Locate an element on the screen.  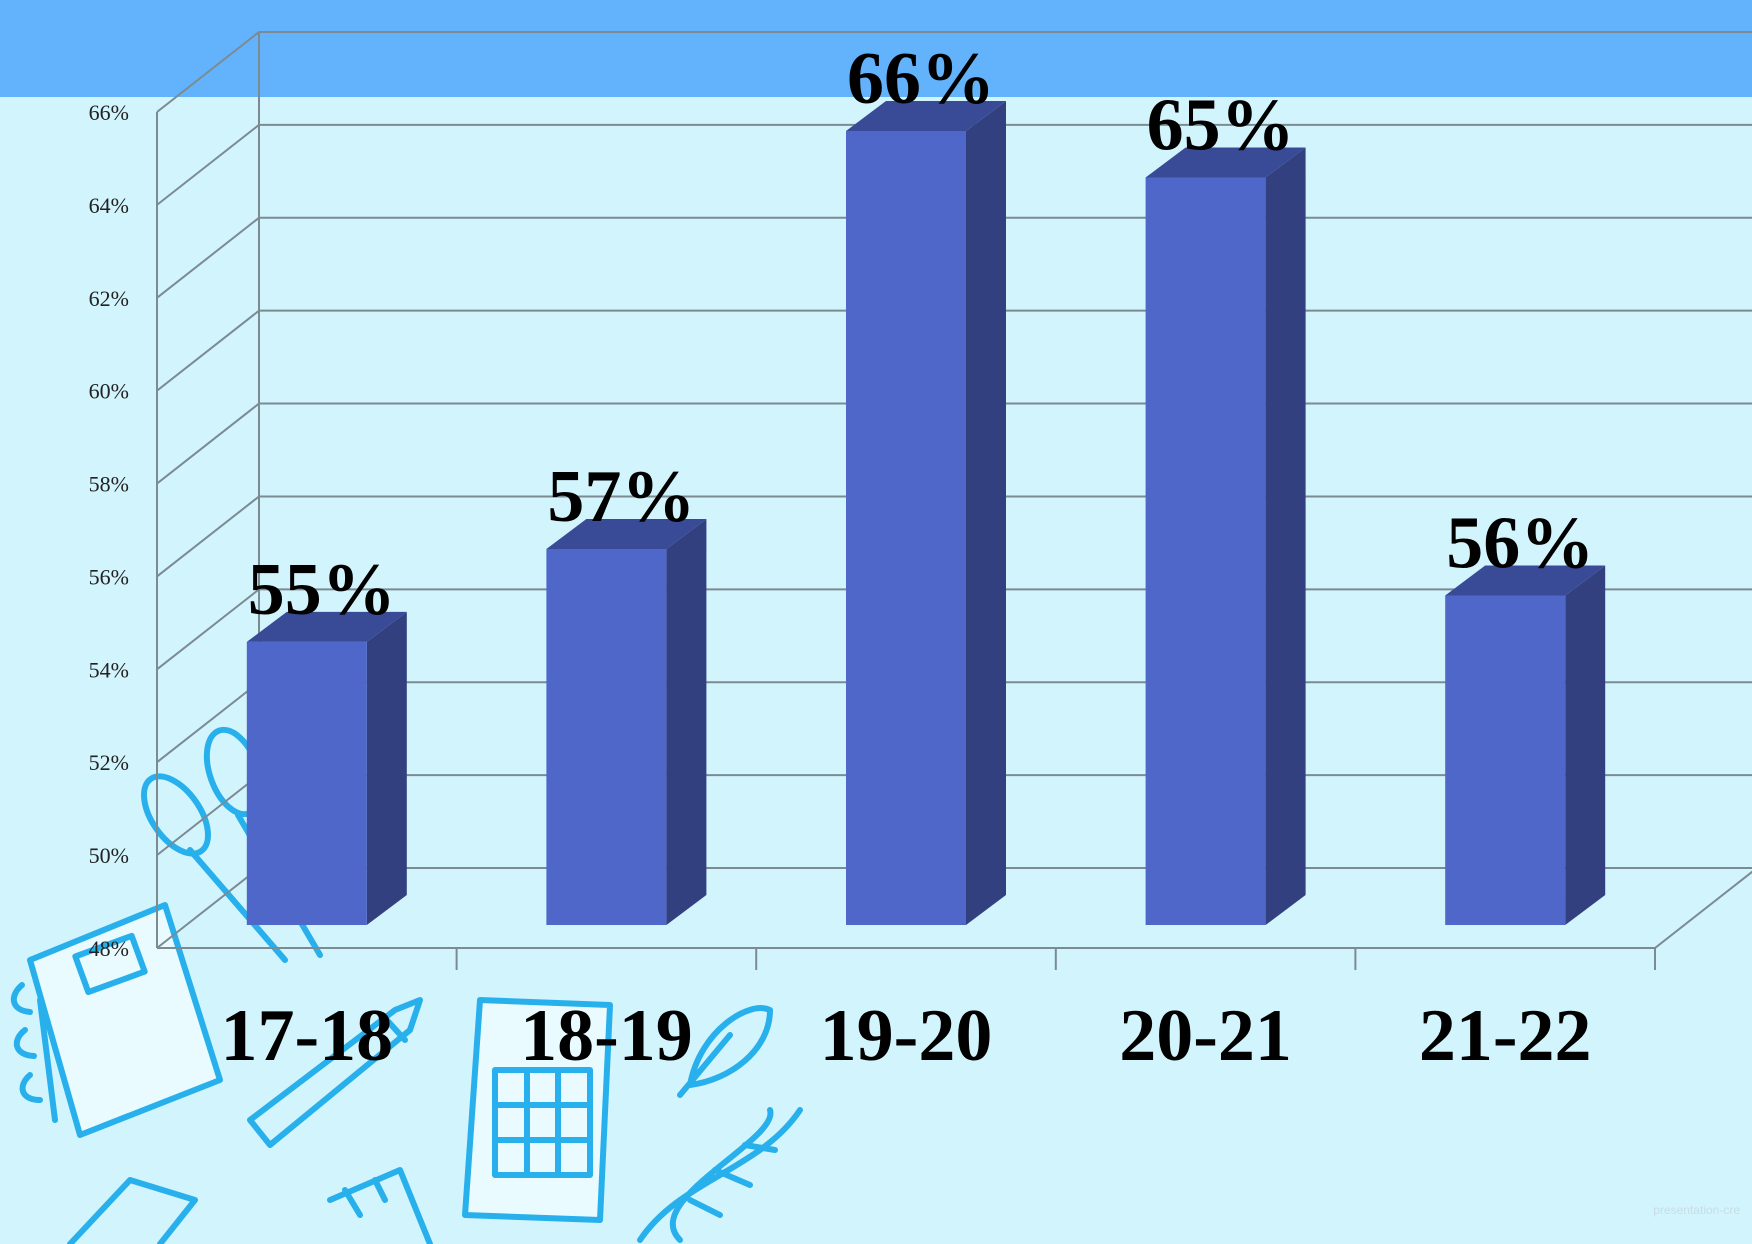
leaf-icon is located at coordinates (725, 1051).